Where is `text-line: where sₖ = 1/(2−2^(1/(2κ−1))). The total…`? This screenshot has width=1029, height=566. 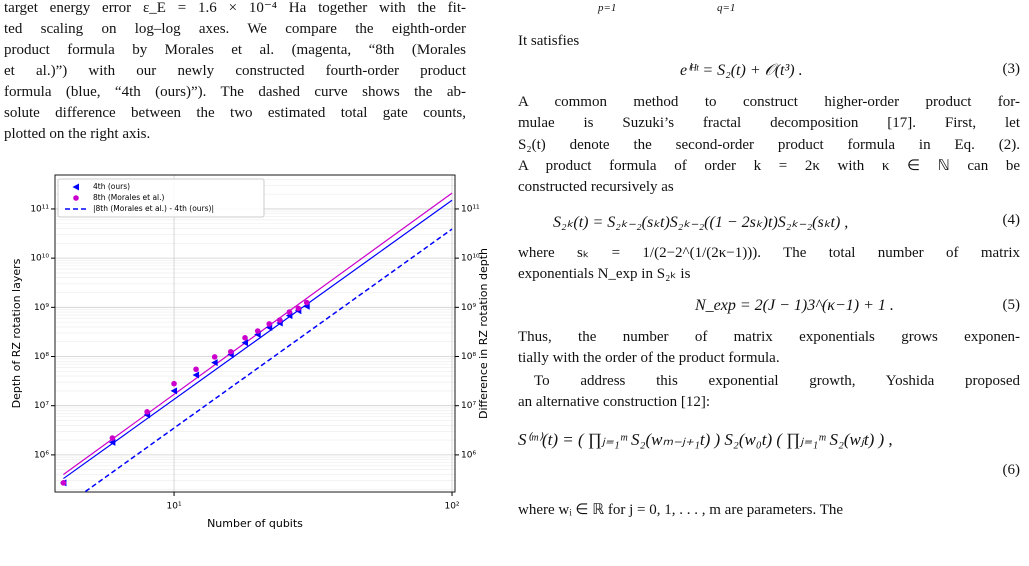 text-line: where sₖ = 1/(2−2^(1/(2κ−1))). The total… is located at coordinates (769, 253).